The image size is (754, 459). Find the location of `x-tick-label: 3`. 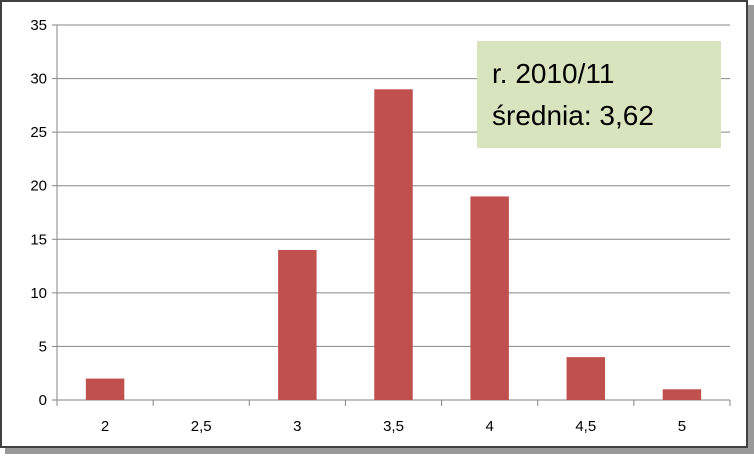

x-tick-label: 3 is located at coordinates (297, 426).